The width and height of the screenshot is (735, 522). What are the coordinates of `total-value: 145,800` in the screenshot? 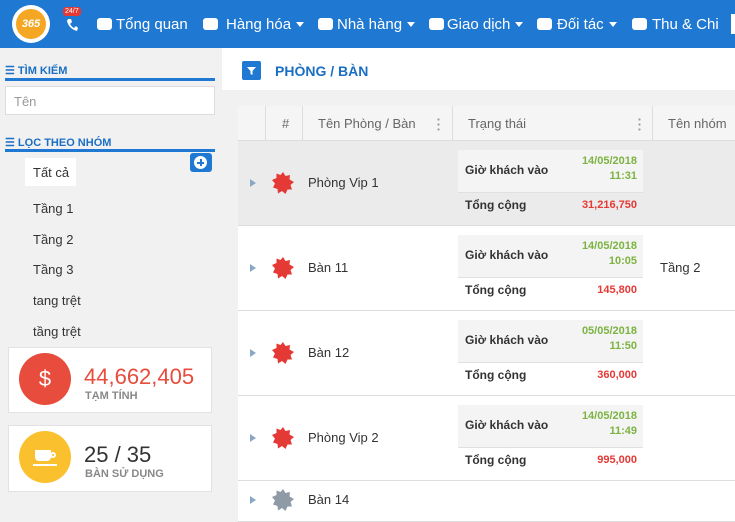 It's located at (617, 290).